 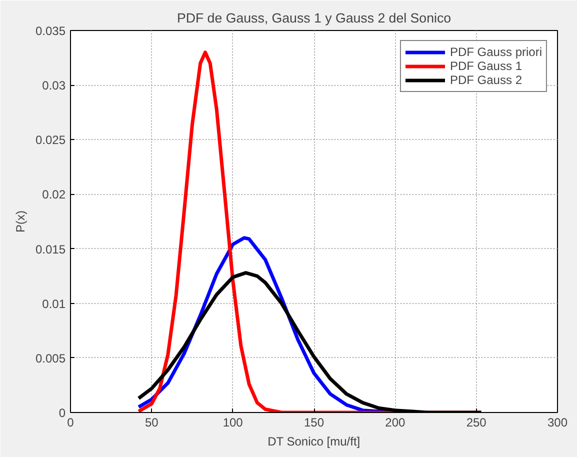 What do you see at coordinates (496, 52) in the screenshot?
I see `legend-label: PDF Gauss priori` at bounding box center [496, 52].